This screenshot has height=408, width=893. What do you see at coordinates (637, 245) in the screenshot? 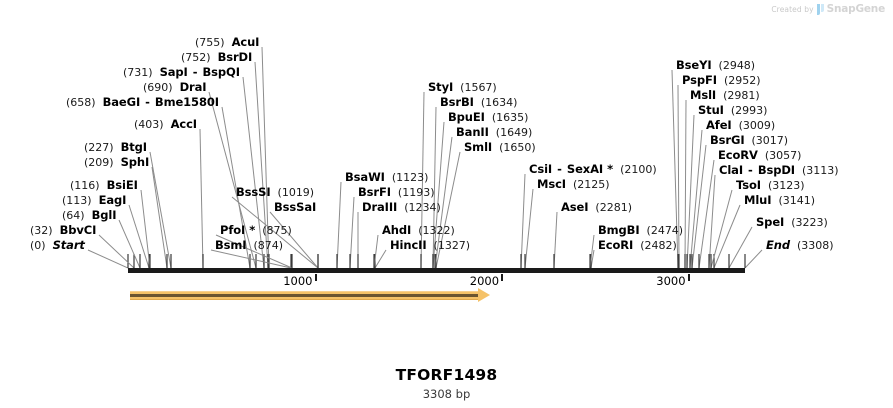
I see `enzyme-site-label: EcoRI (2482)` at bounding box center [637, 245].